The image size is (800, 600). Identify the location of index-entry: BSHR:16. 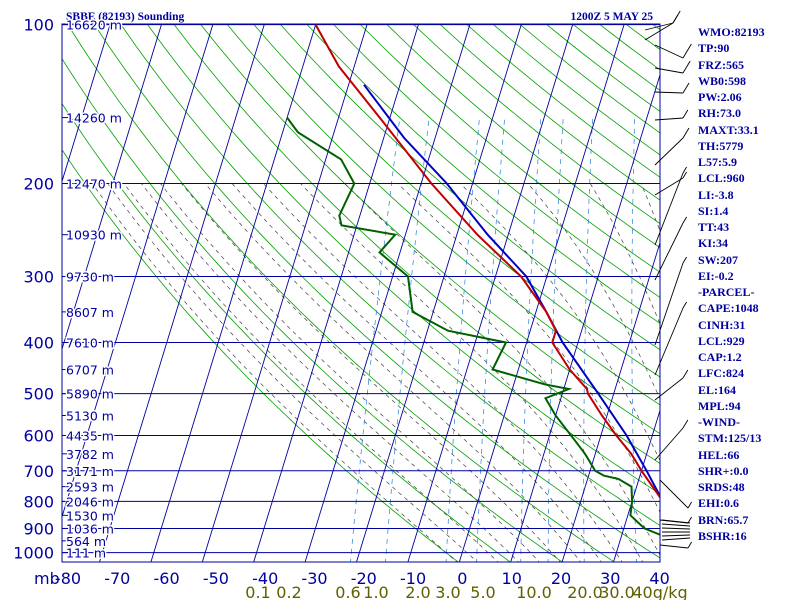
(722, 535).